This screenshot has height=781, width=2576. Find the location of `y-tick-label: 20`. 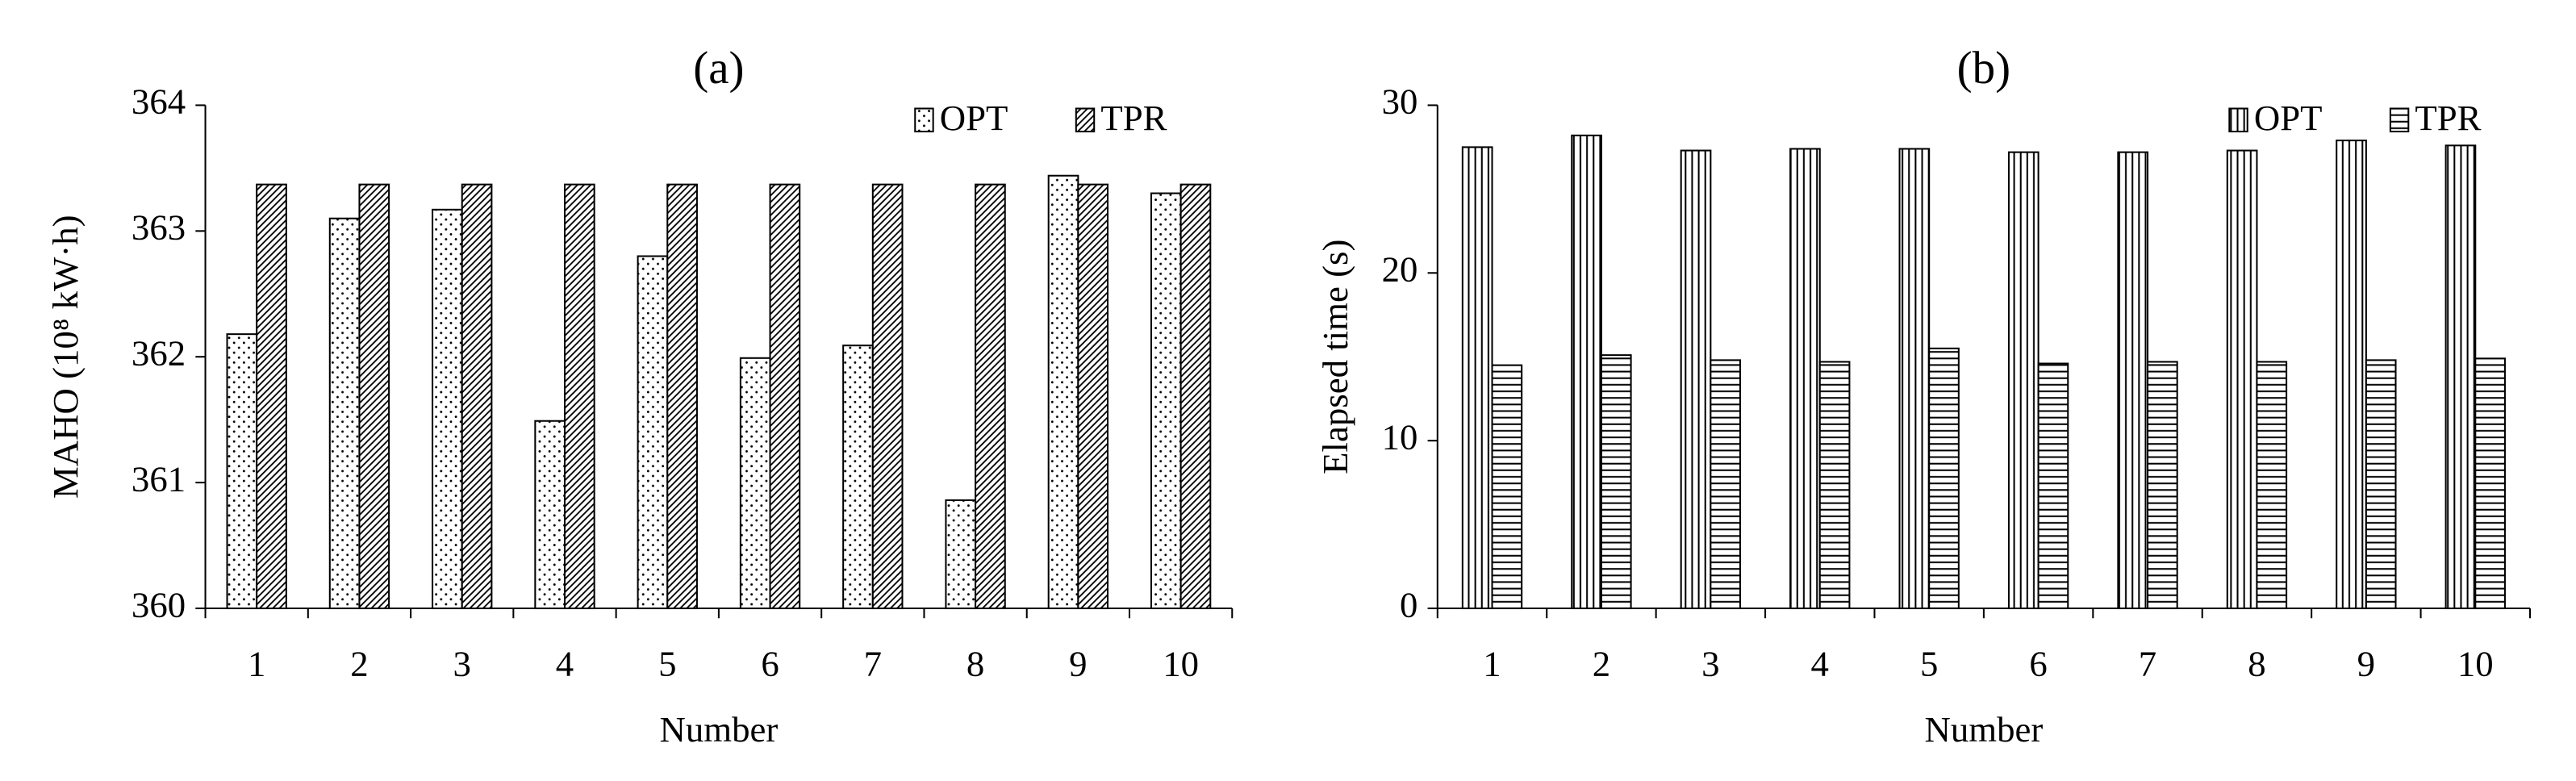

y-tick-label: 20 is located at coordinates (1400, 269).